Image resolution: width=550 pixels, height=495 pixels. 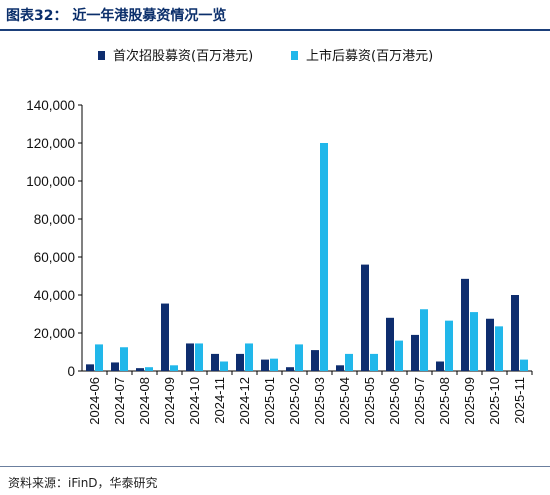 I want to click on x-tick-label: 2025-03, so click(x=319, y=401).